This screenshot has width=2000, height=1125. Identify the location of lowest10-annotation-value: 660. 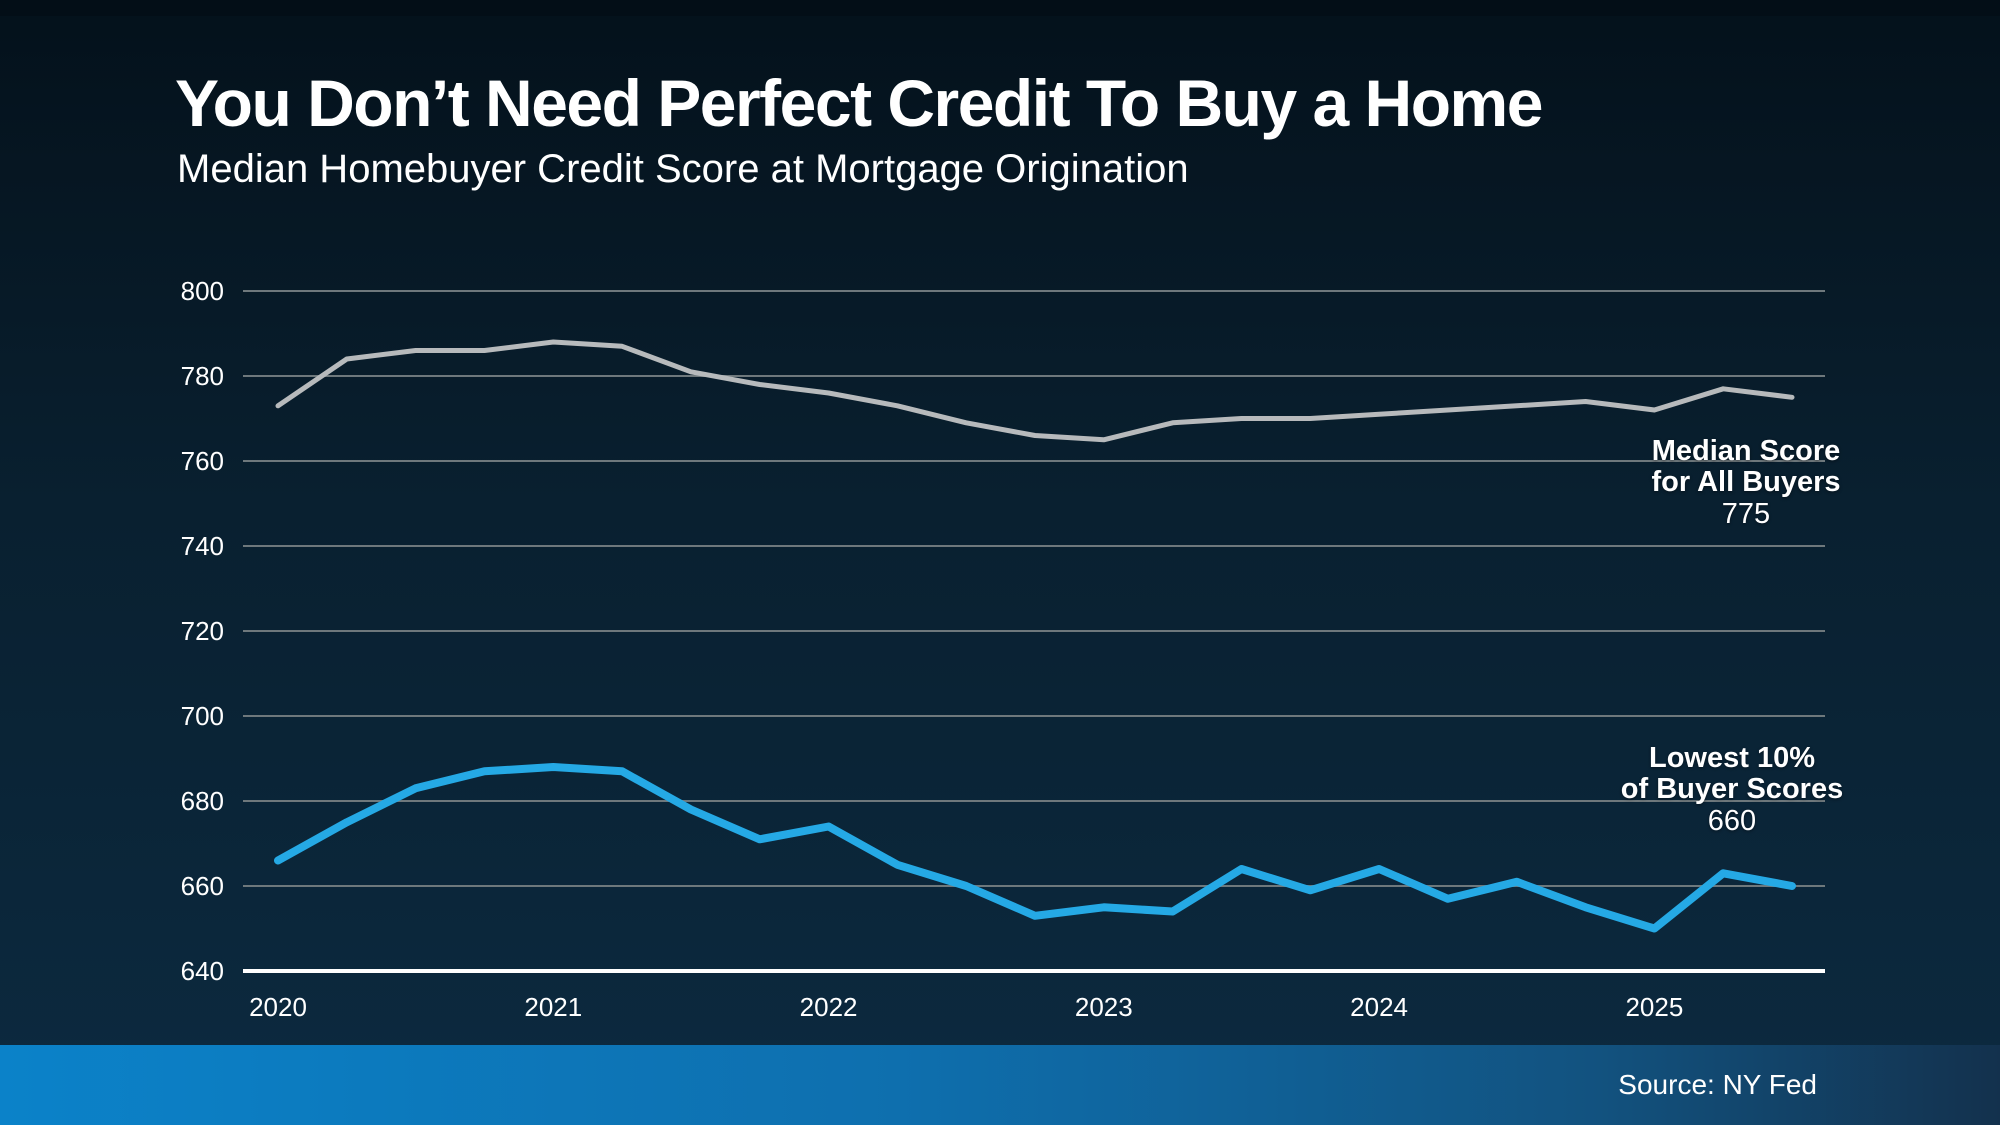
(1732, 821).